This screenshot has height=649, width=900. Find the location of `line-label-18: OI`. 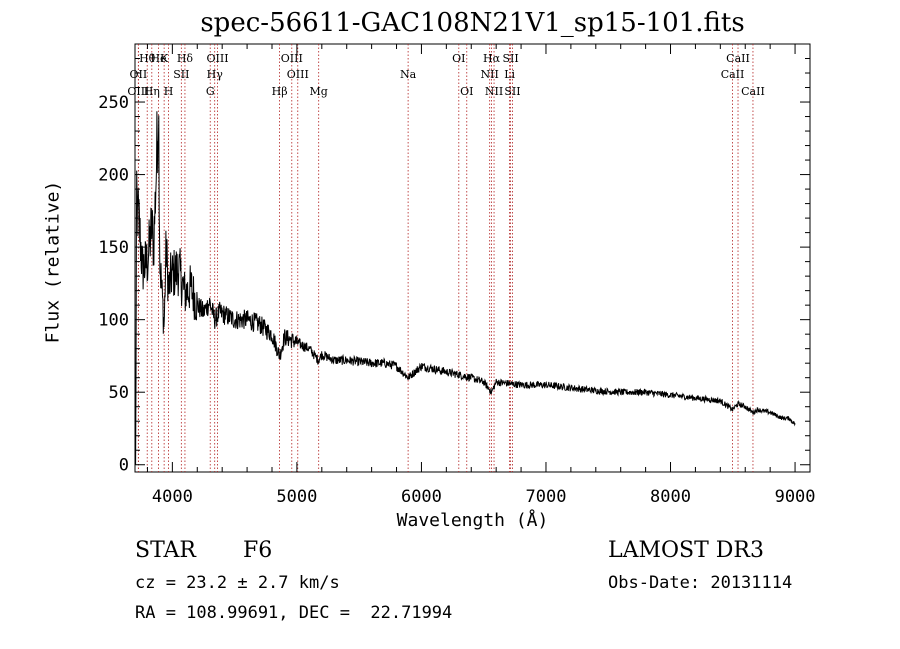

line-label-18: OI is located at coordinates (466, 91).